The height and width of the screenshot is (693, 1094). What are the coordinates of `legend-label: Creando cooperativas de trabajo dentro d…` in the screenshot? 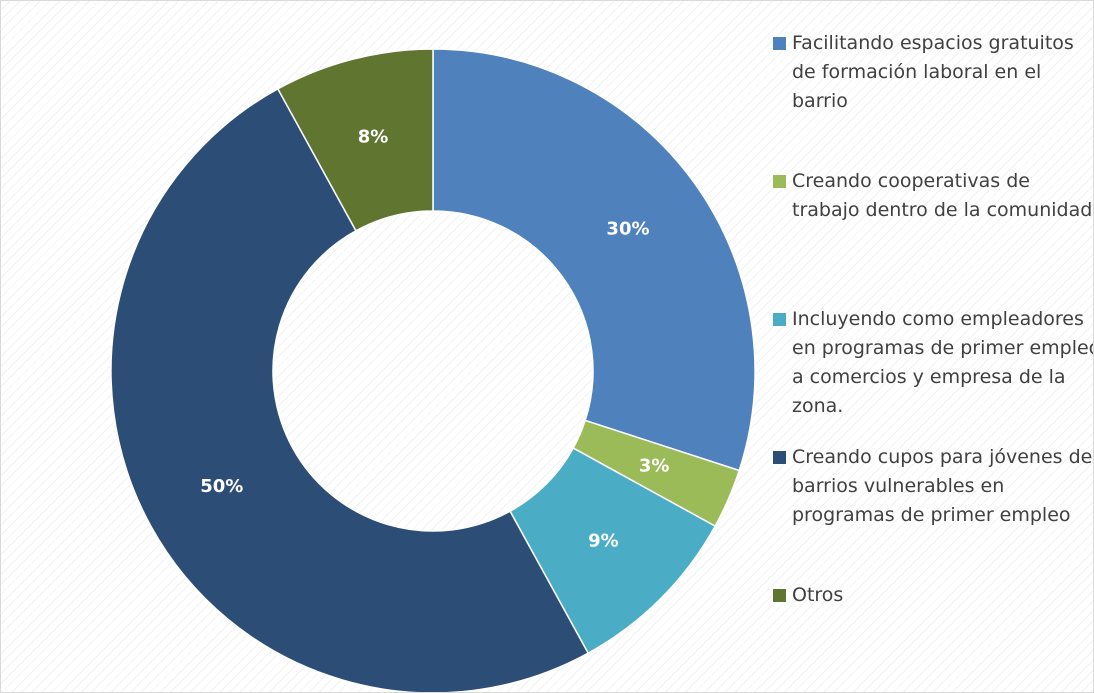 It's located at (942, 195).